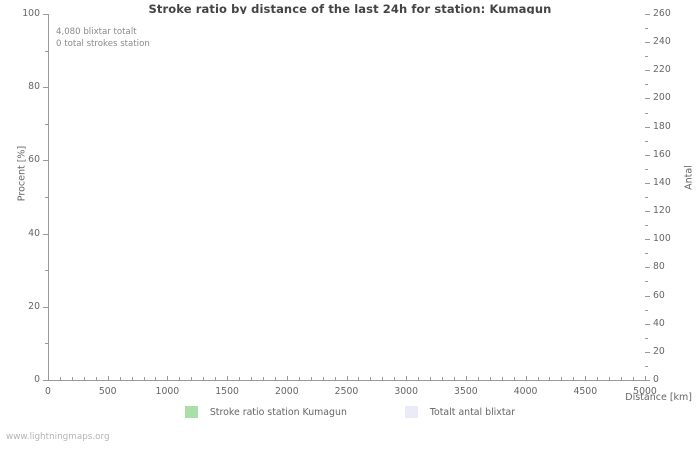 This screenshot has width=700, height=450. Describe the element at coordinates (659, 267) in the screenshot. I see `y-tick-label-right: 80` at that location.